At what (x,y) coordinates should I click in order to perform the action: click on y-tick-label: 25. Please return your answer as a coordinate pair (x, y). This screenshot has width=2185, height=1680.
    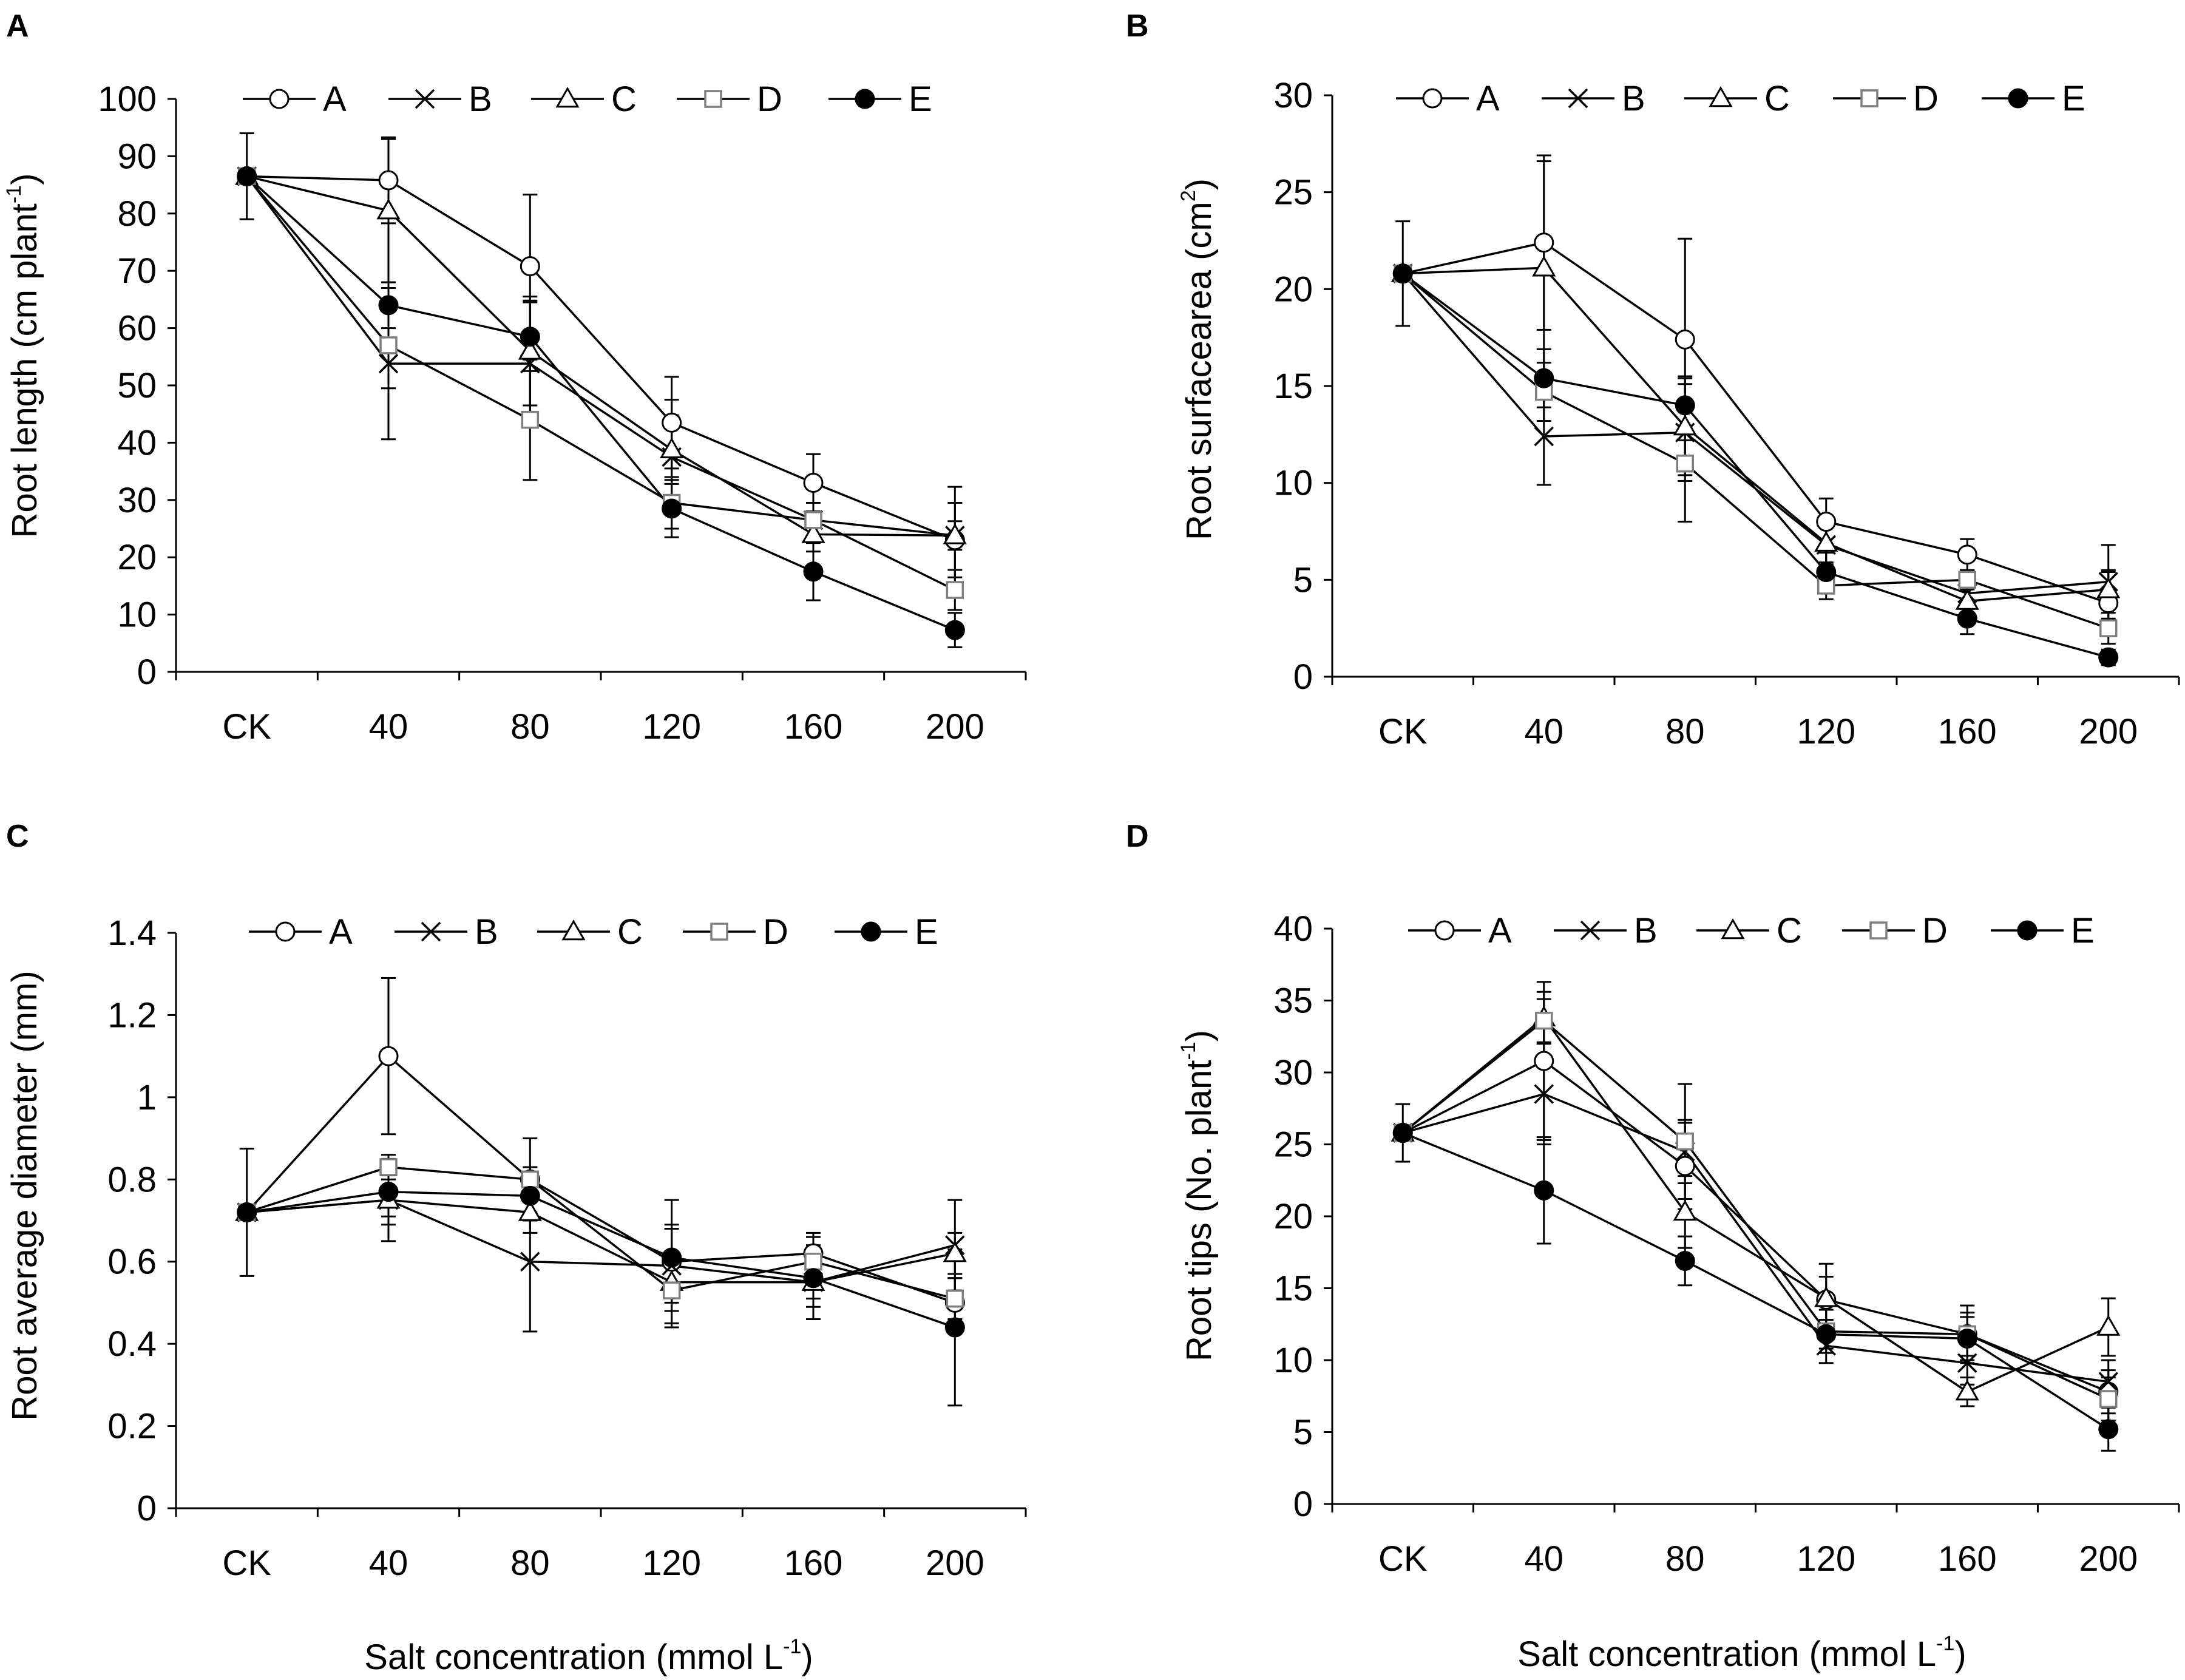
    Looking at the image, I should click on (1293, 1145).